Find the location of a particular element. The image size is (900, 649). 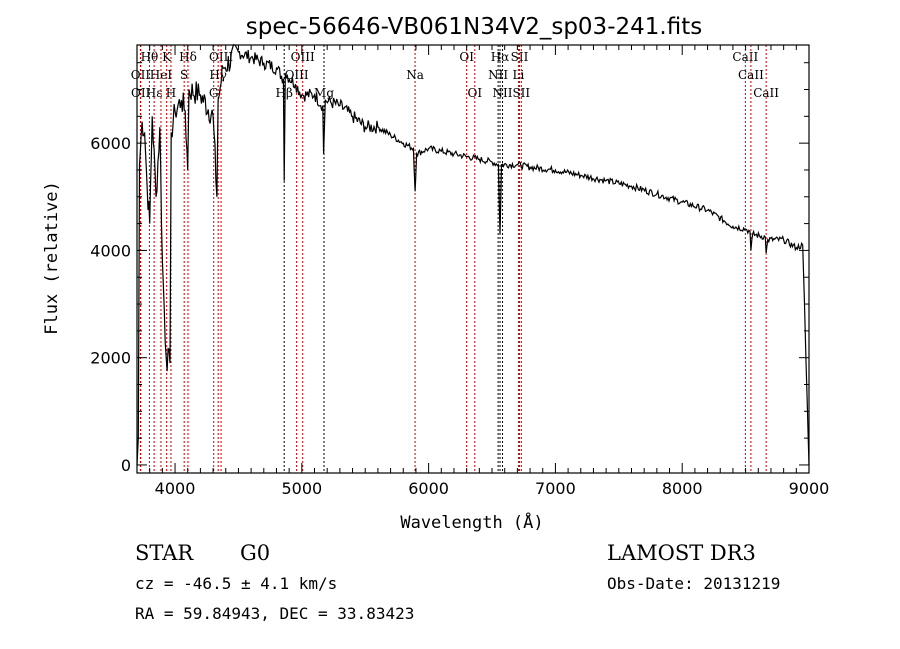

spectral-line-label: H is located at coordinates (171, 93).